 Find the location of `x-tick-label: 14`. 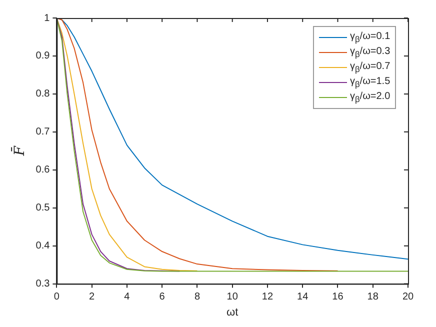

x-tick-label: 14 is located at coordinates (303, 297).